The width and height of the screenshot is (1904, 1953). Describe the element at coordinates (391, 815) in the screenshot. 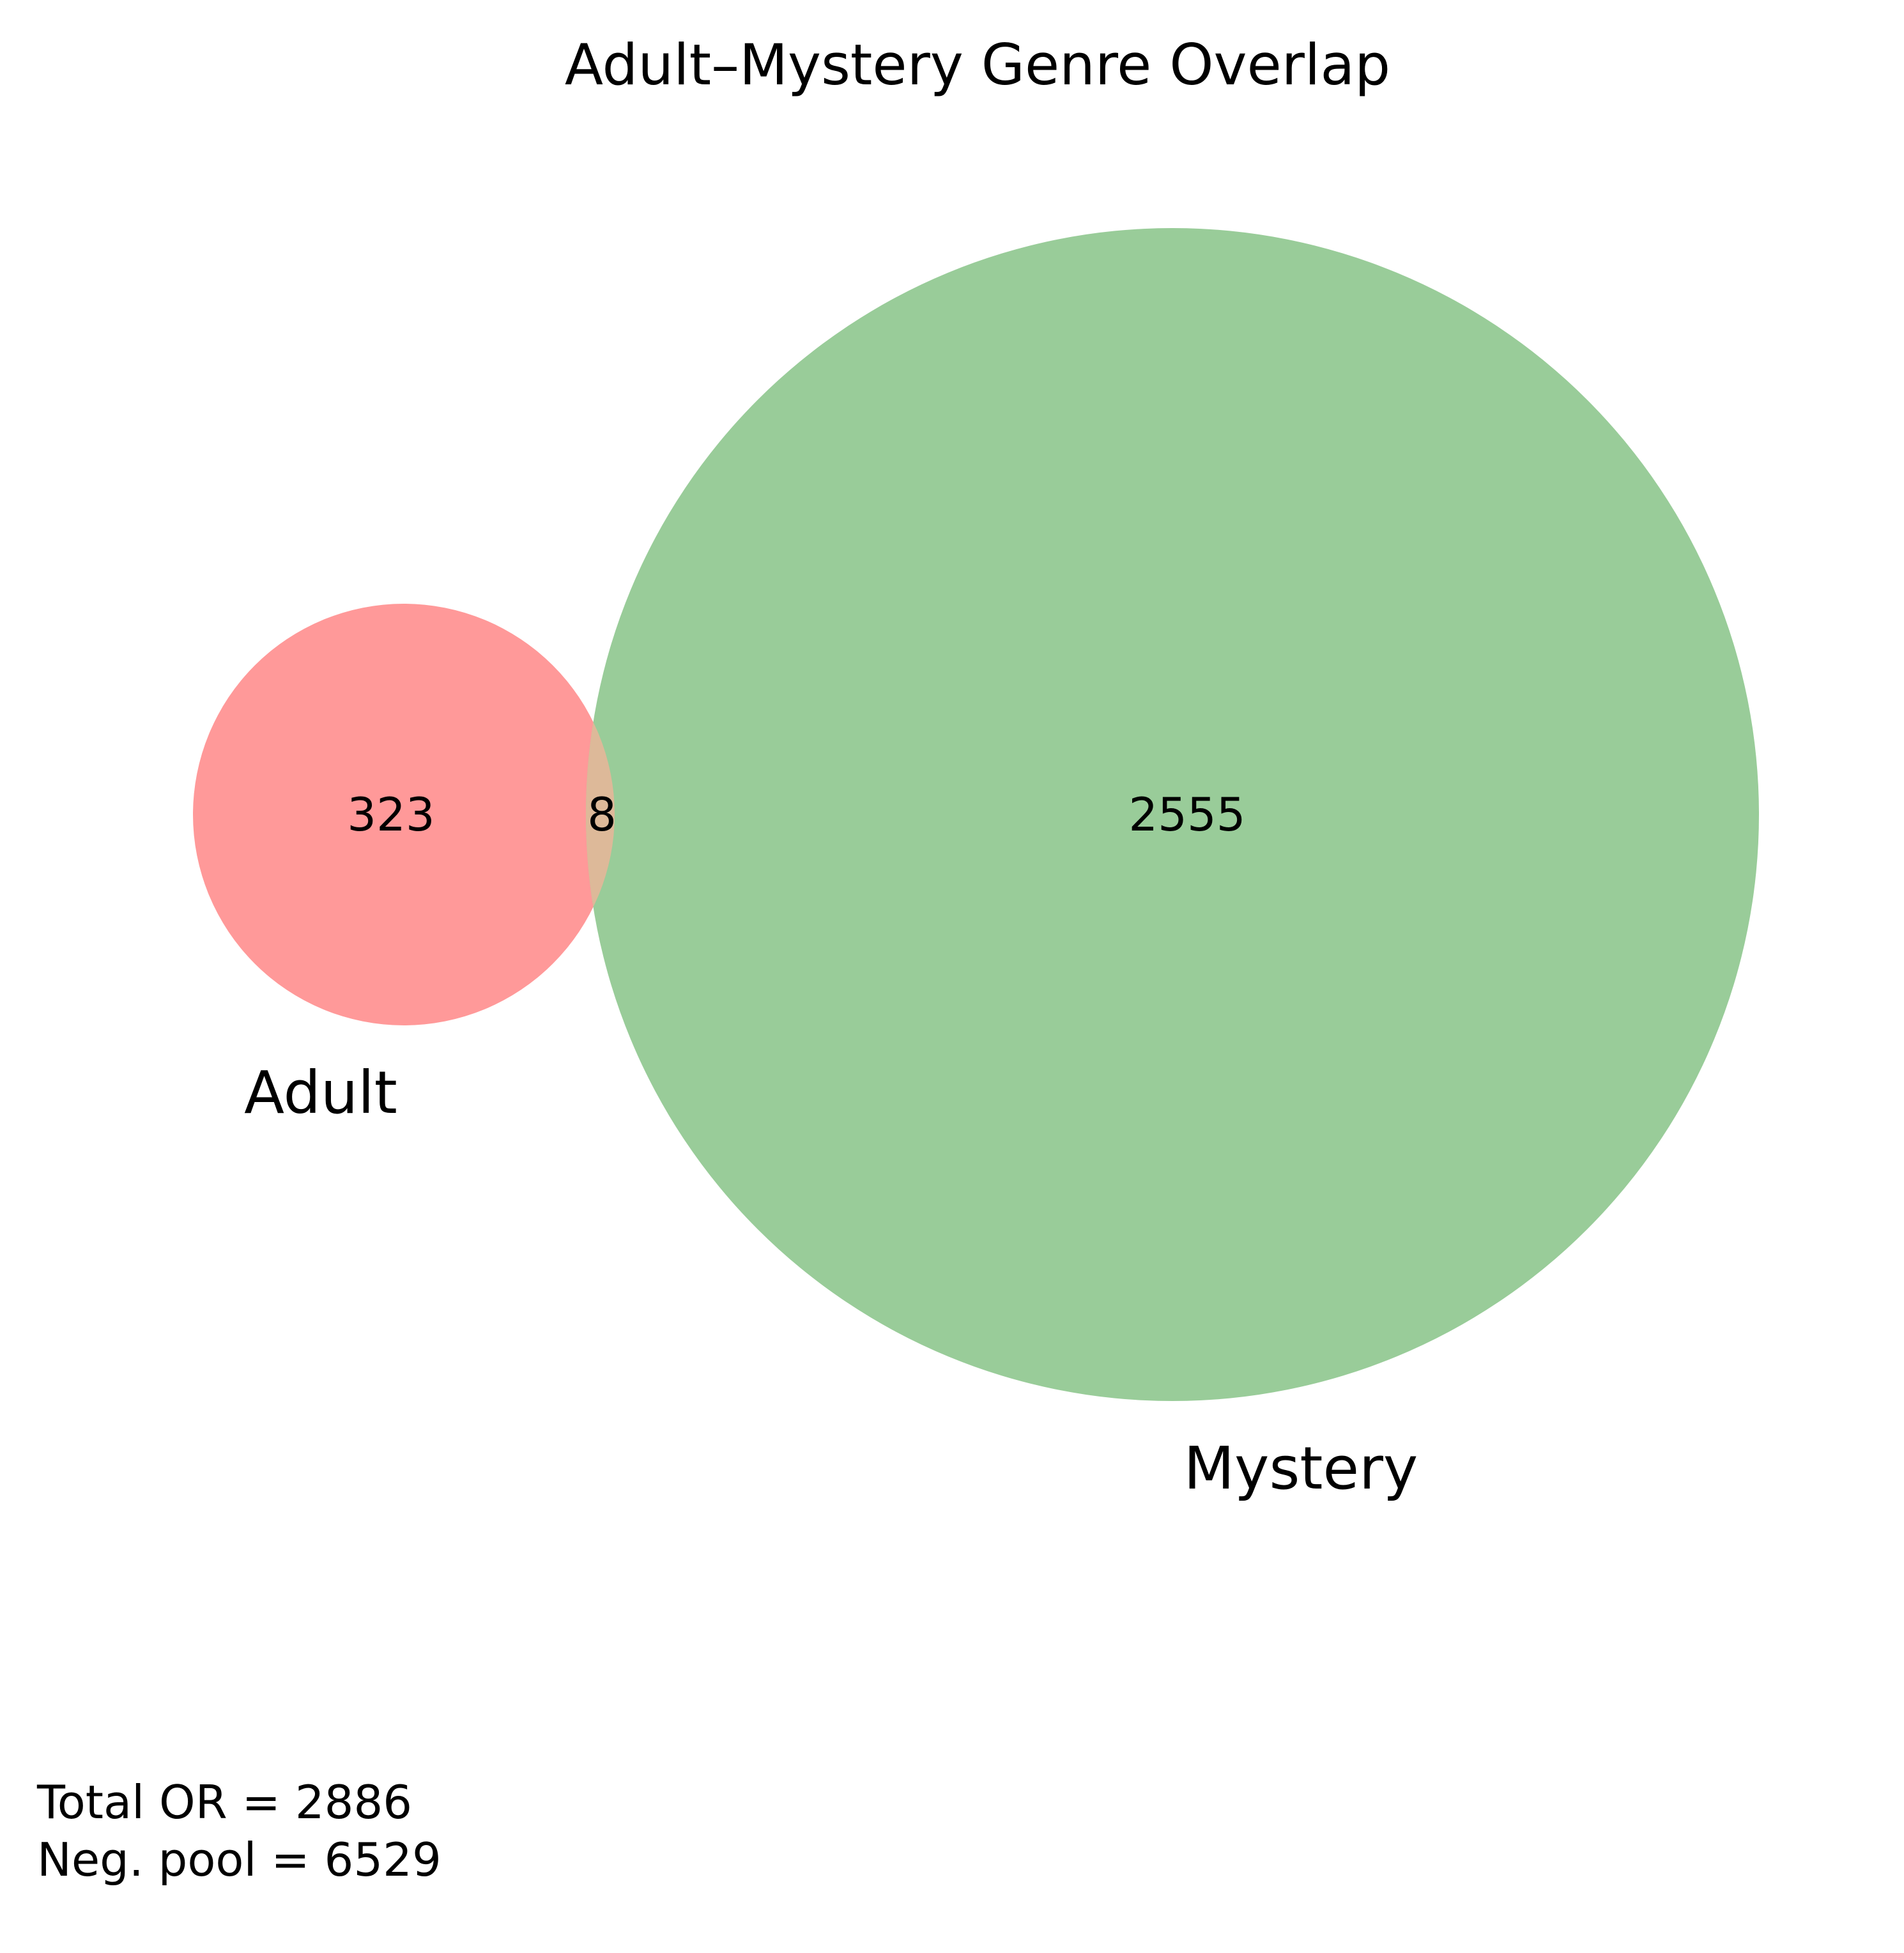

I see `adult-only-count: 323` at that location.